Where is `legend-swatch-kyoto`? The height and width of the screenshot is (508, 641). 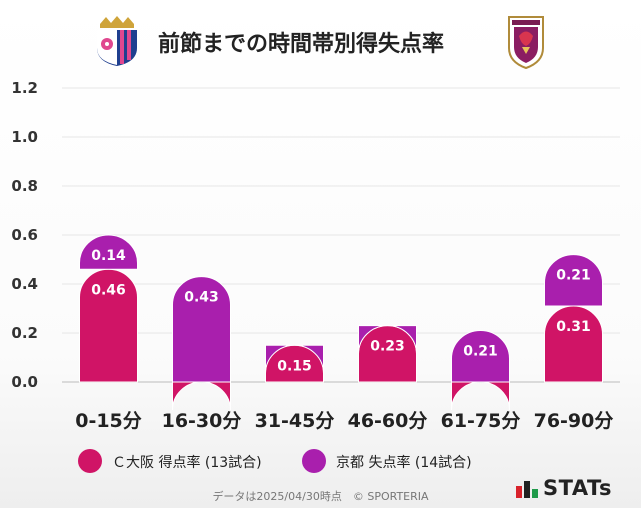
legend-swatch-kyoto is located at coordinates (314, 461).